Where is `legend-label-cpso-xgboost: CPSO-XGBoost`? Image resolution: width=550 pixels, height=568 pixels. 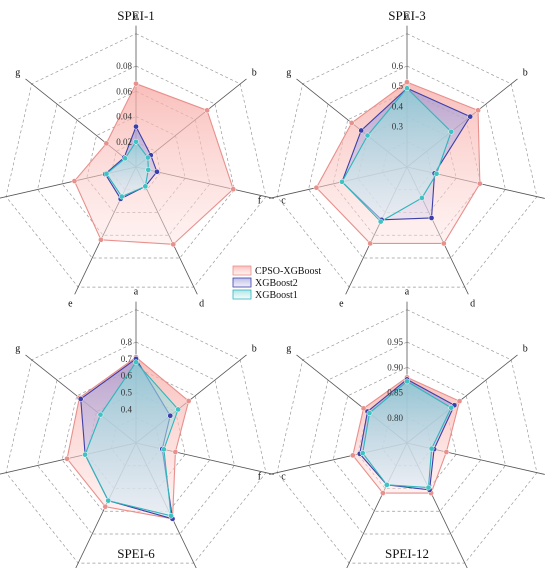
legend-label-cpso-xgboost: CPSO-XGBoost is located at coordinates (288, 271).